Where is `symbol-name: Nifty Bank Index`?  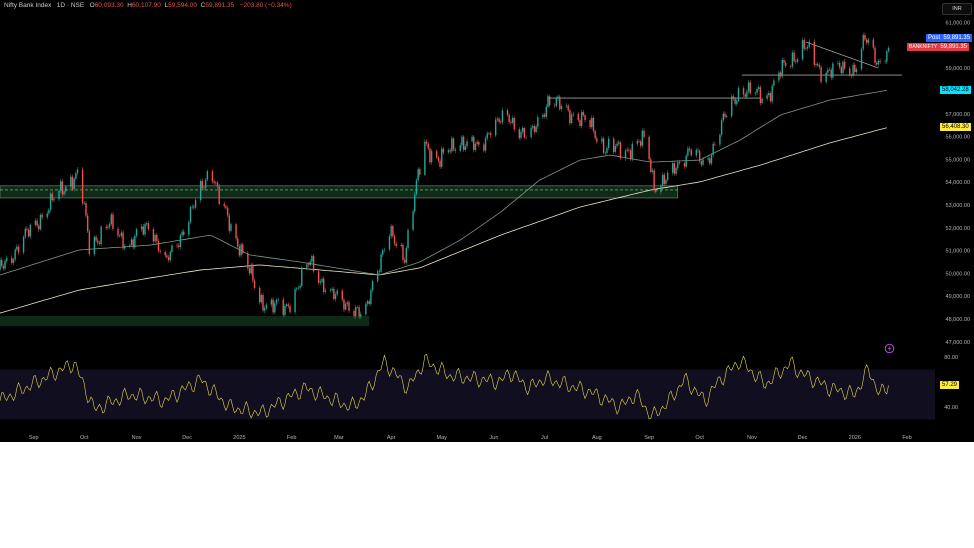 symbol-name: Nifty Bank Index is located at coordinates (28, 5).